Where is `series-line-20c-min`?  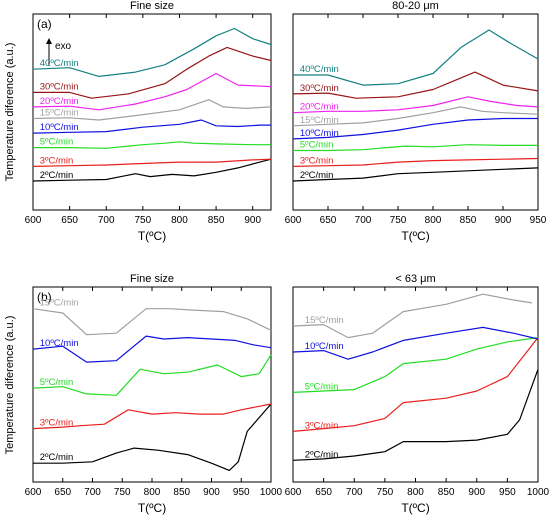 series-line-20c-min is located at coordinates (415, 105).